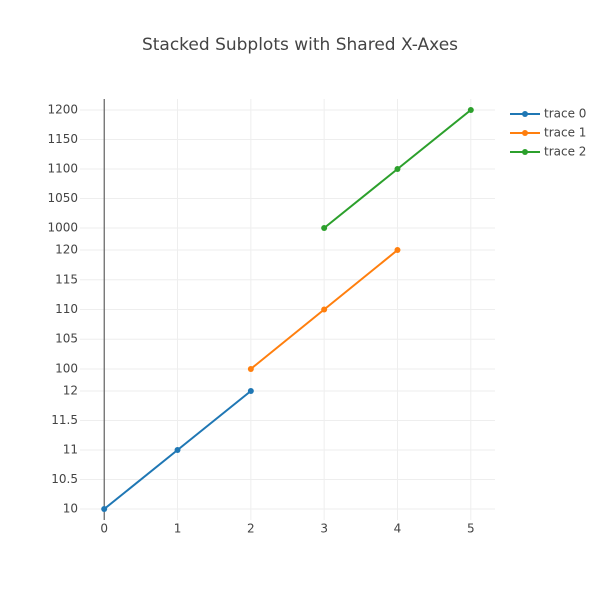  Describe the element at coordinates (251, 529) in the screenshot. I see `x-tick-label: 2` at that location.